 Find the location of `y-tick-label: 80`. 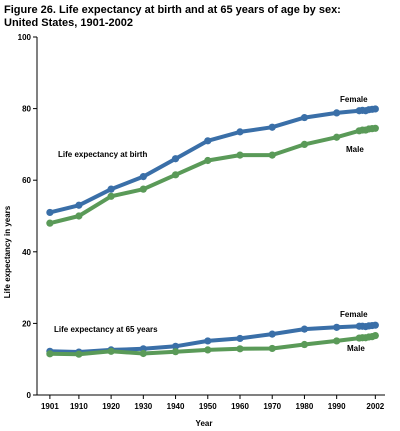

y-tick-label: 80 is located at coordinates (26, 109).